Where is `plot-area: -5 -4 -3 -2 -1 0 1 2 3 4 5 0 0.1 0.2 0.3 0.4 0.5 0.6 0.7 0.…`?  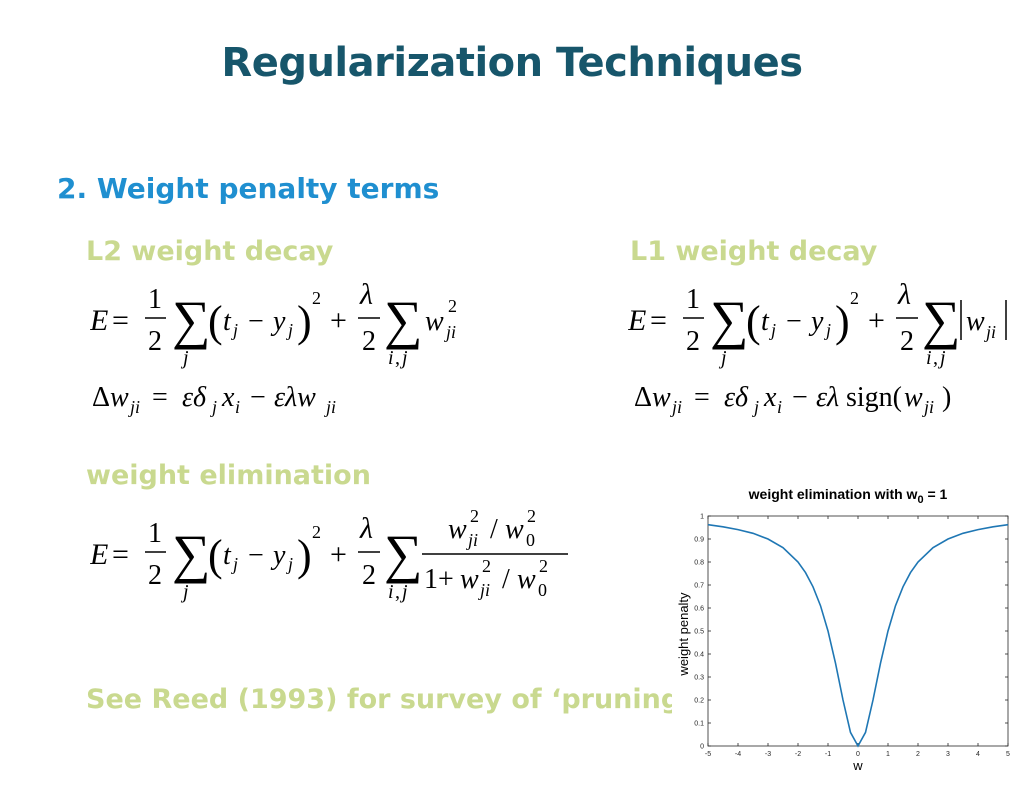 plot-area: -5 -4 -3 -2 -1 0 1 2 3 4 5 0 0.1 0.2 0.3 0.4 0.5 0.6 0.7 0.… is located at coordinates (852, 636).